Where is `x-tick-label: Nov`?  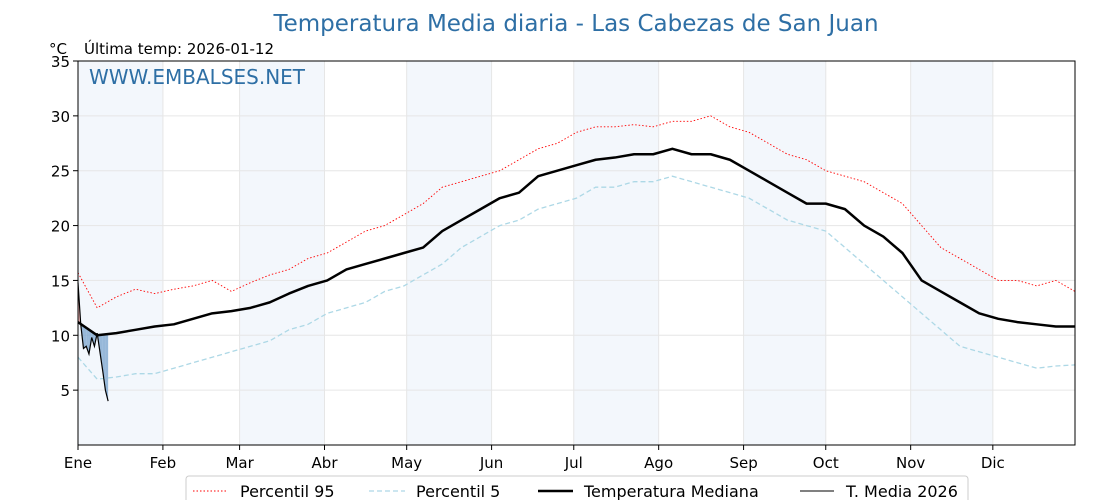 x-tick-label: Nov is located at coordinates (910, 463).